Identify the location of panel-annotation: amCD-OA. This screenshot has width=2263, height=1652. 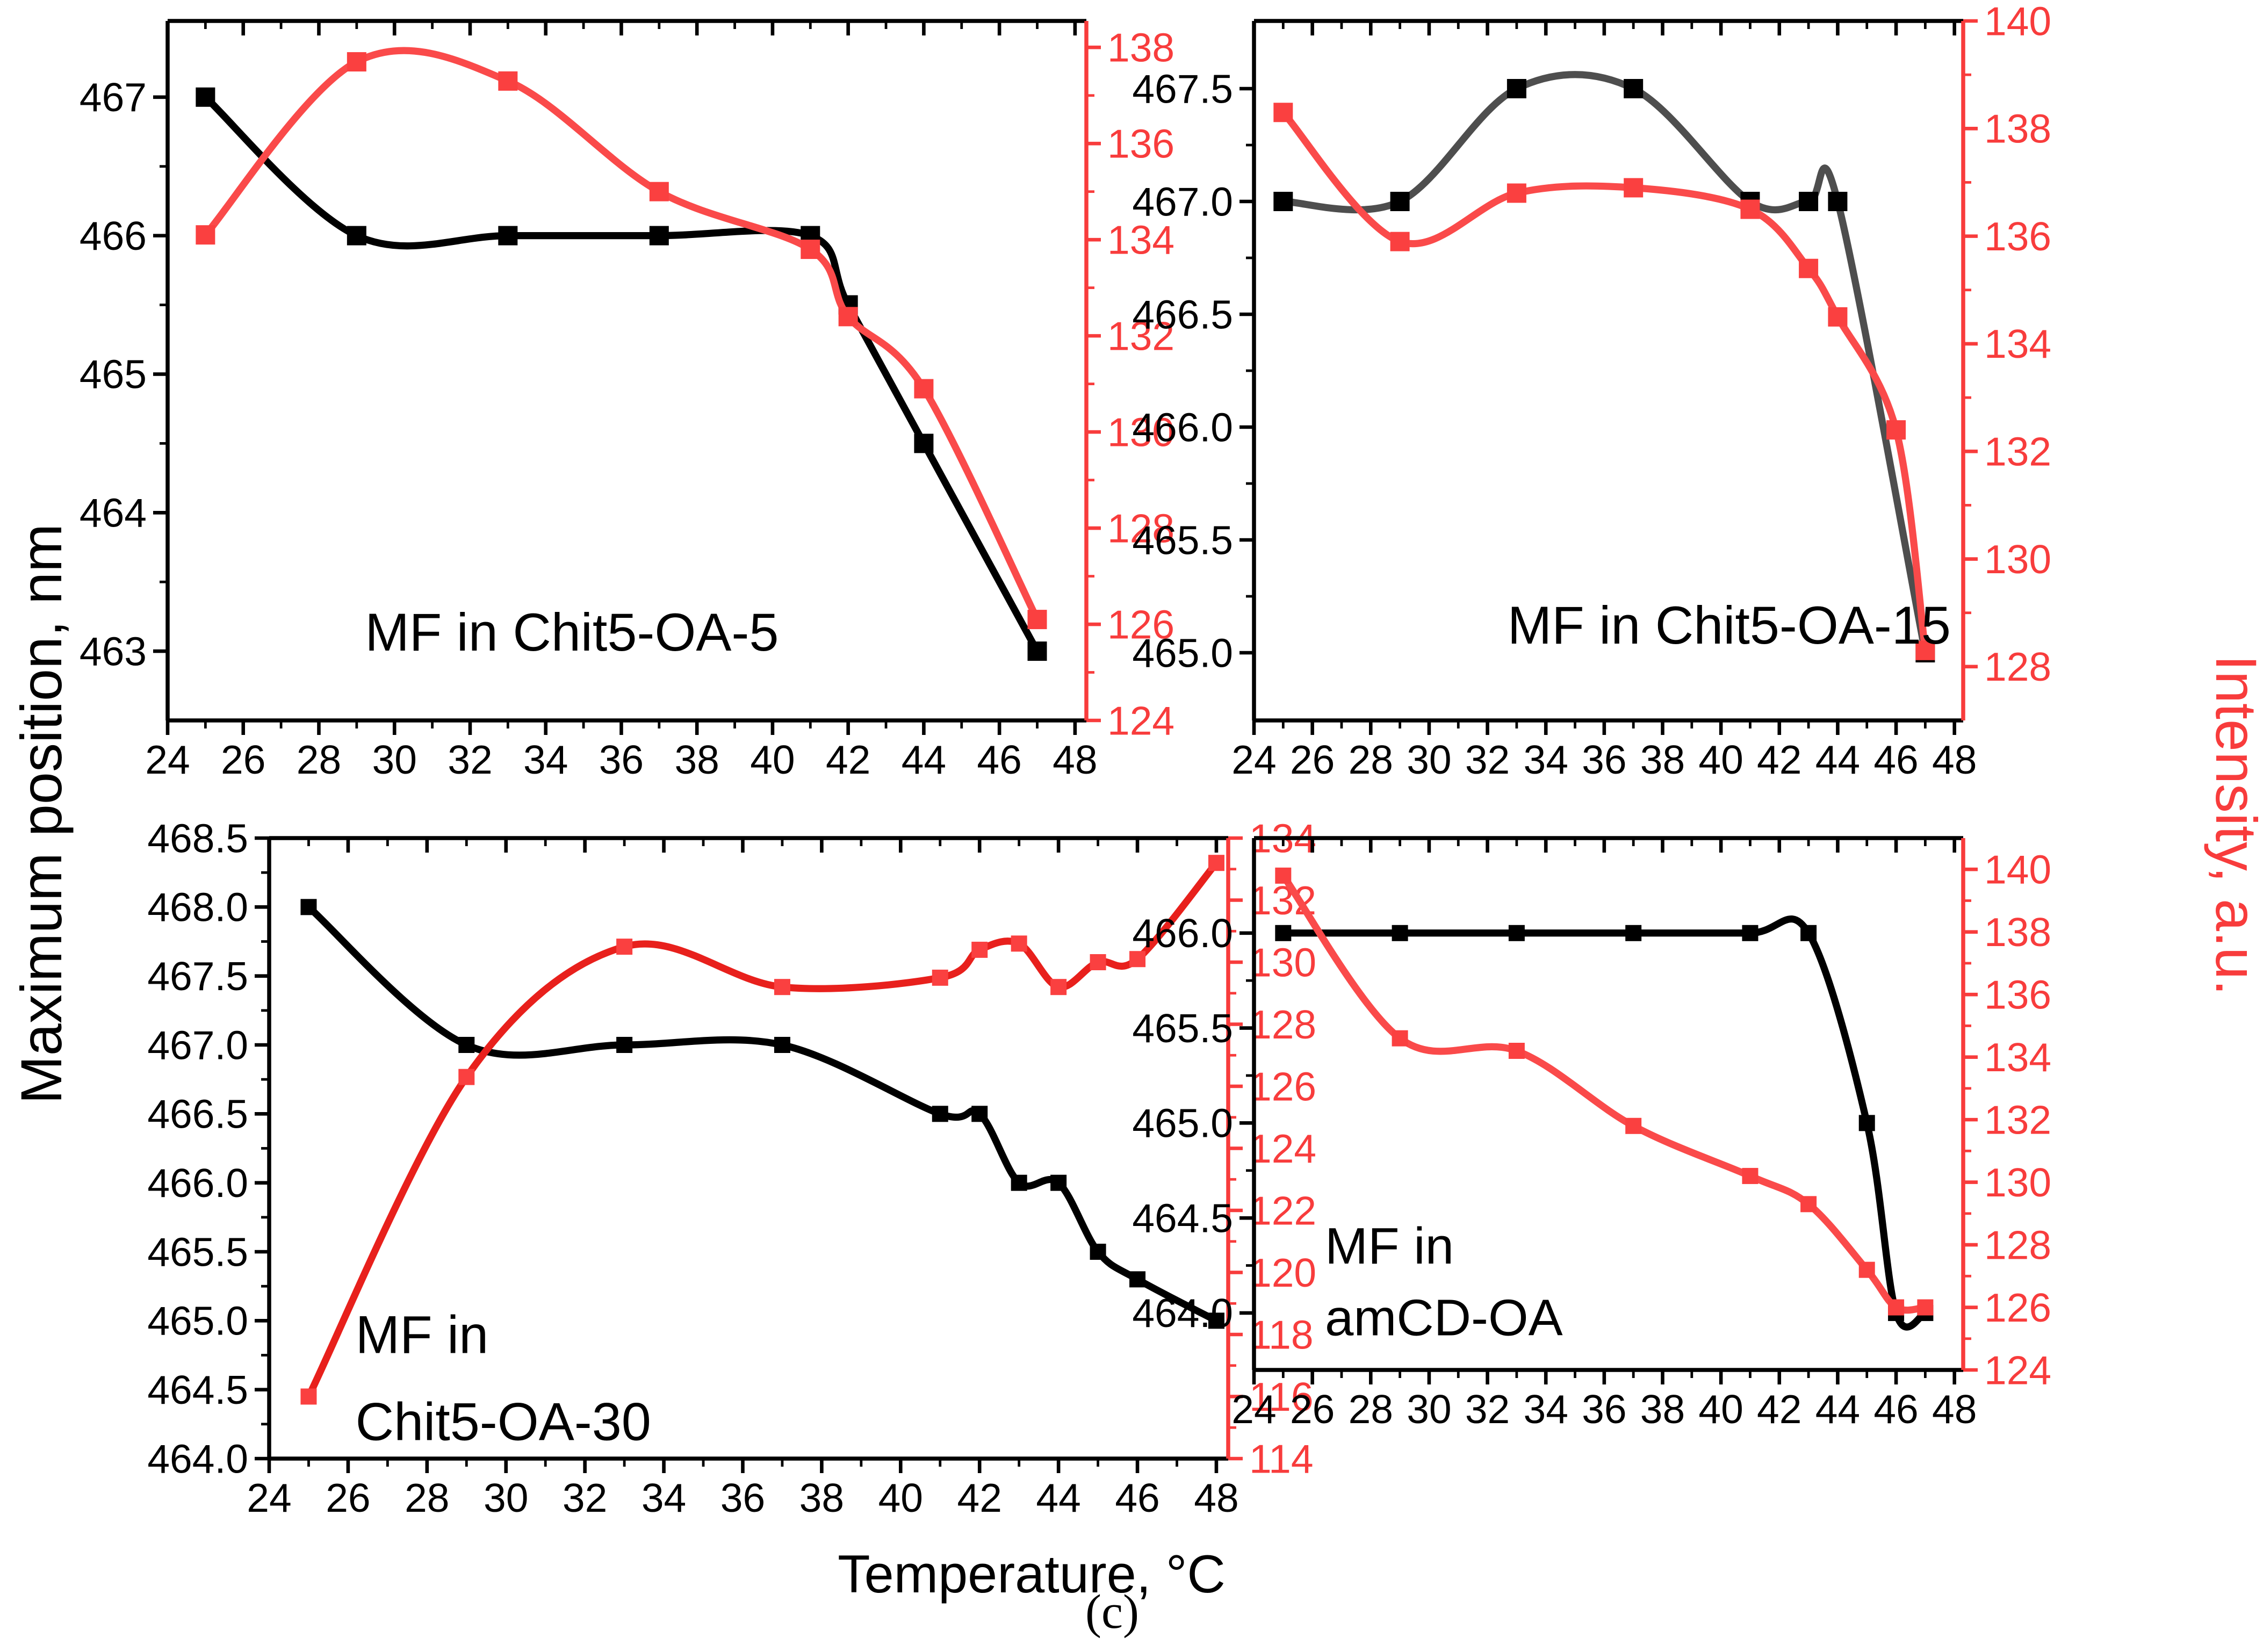
(1444, 1318).